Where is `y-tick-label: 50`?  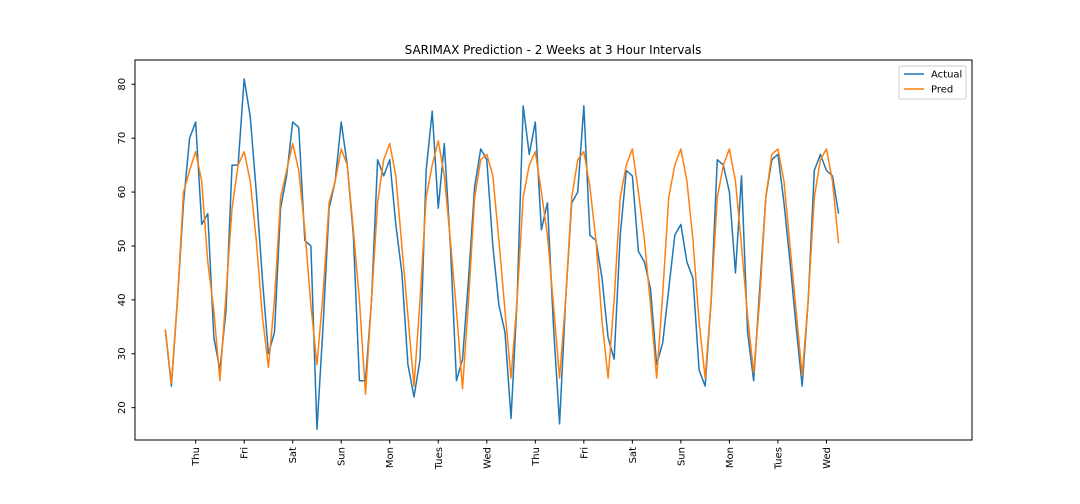
y-tick-label: 50 is located at coordinates (122, 246).